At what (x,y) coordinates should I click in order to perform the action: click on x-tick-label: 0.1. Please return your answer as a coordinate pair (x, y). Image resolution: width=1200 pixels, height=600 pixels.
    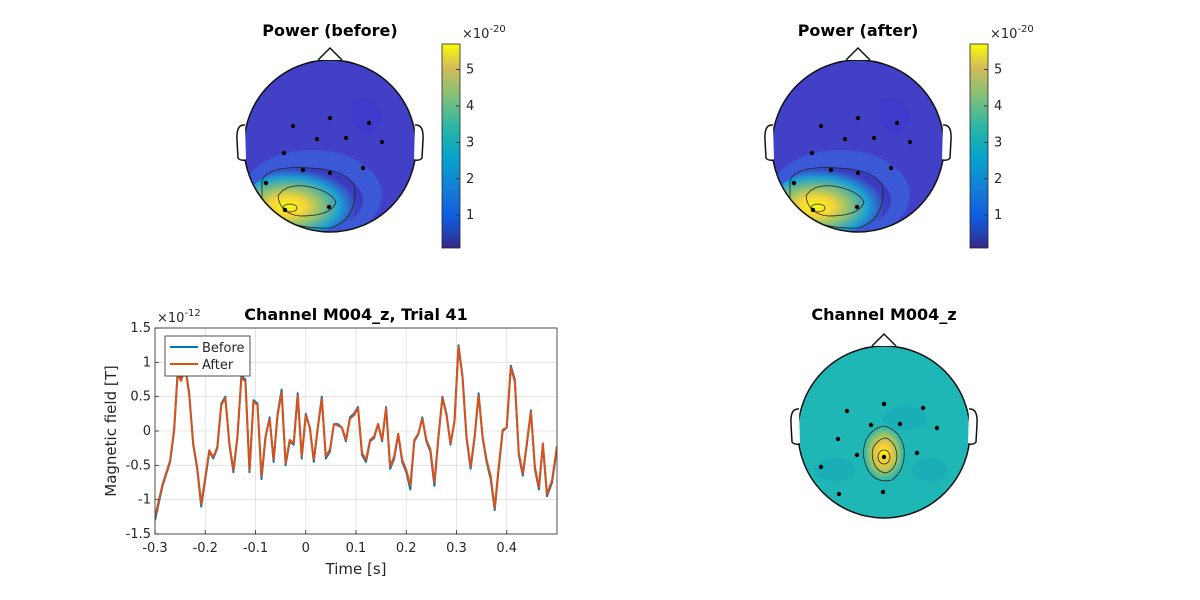
    Looking at the image, I should click on (356, 548).